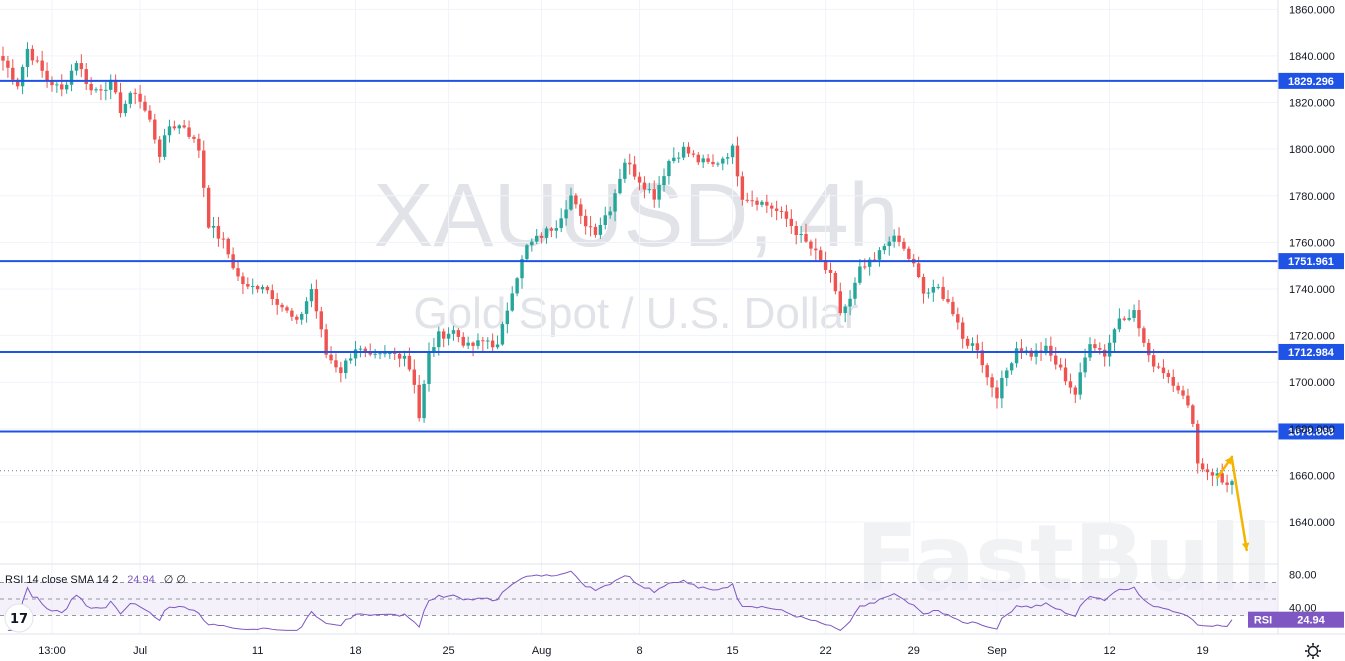 This screenshot has height=661, width=1345. I want to click on rsi-value-badge, so click(1311, 619).